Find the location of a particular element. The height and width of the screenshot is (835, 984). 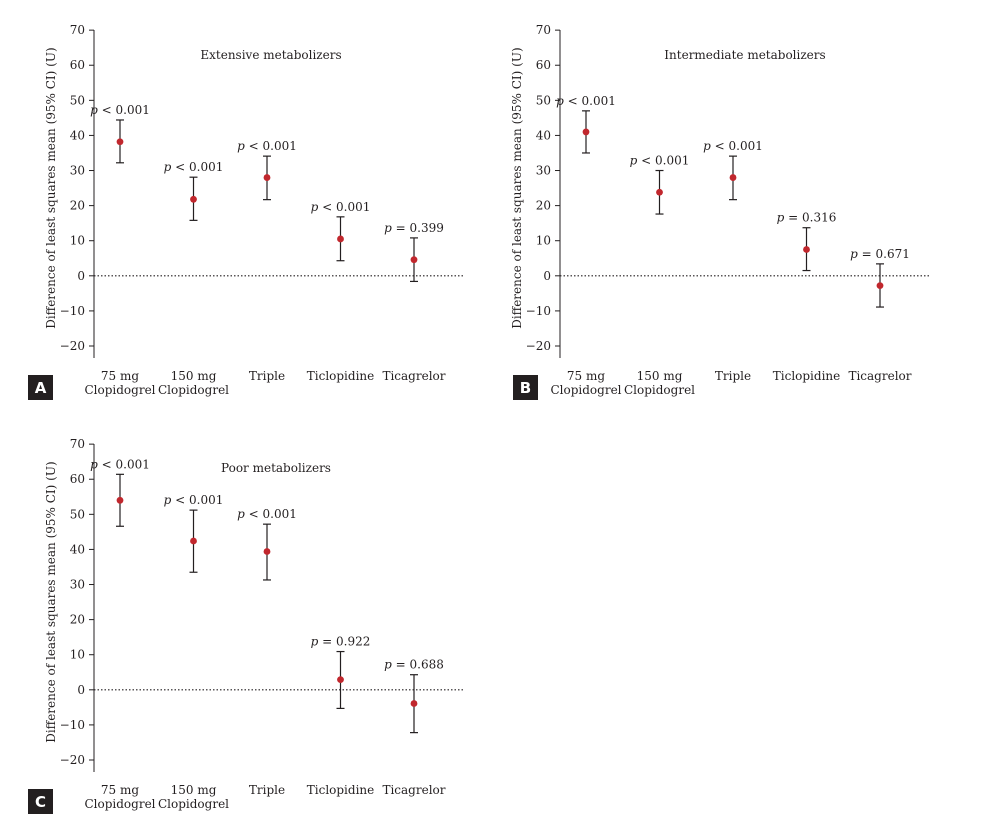

p-value-label: p = 0.922 is located at coordinates (341, 642).